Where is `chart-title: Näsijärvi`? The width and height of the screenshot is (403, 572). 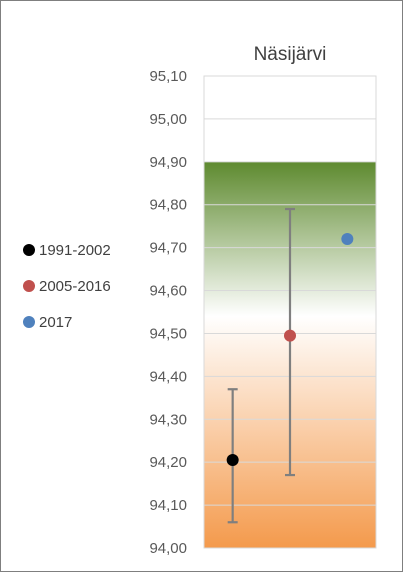 chart-title: Näsijärvi is located at coordinates (290, 54).